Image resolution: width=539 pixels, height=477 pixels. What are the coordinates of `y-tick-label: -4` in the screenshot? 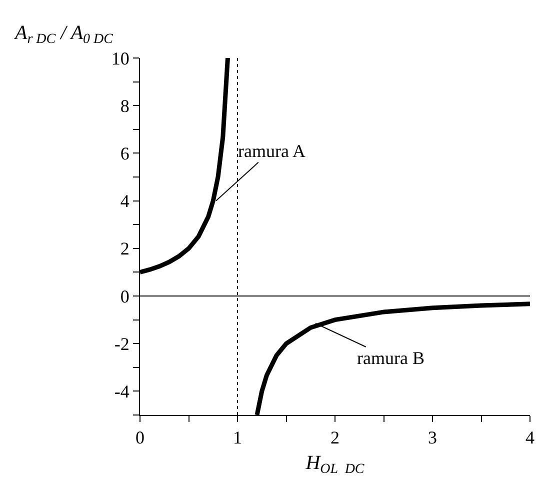 It's located at (122, 392).